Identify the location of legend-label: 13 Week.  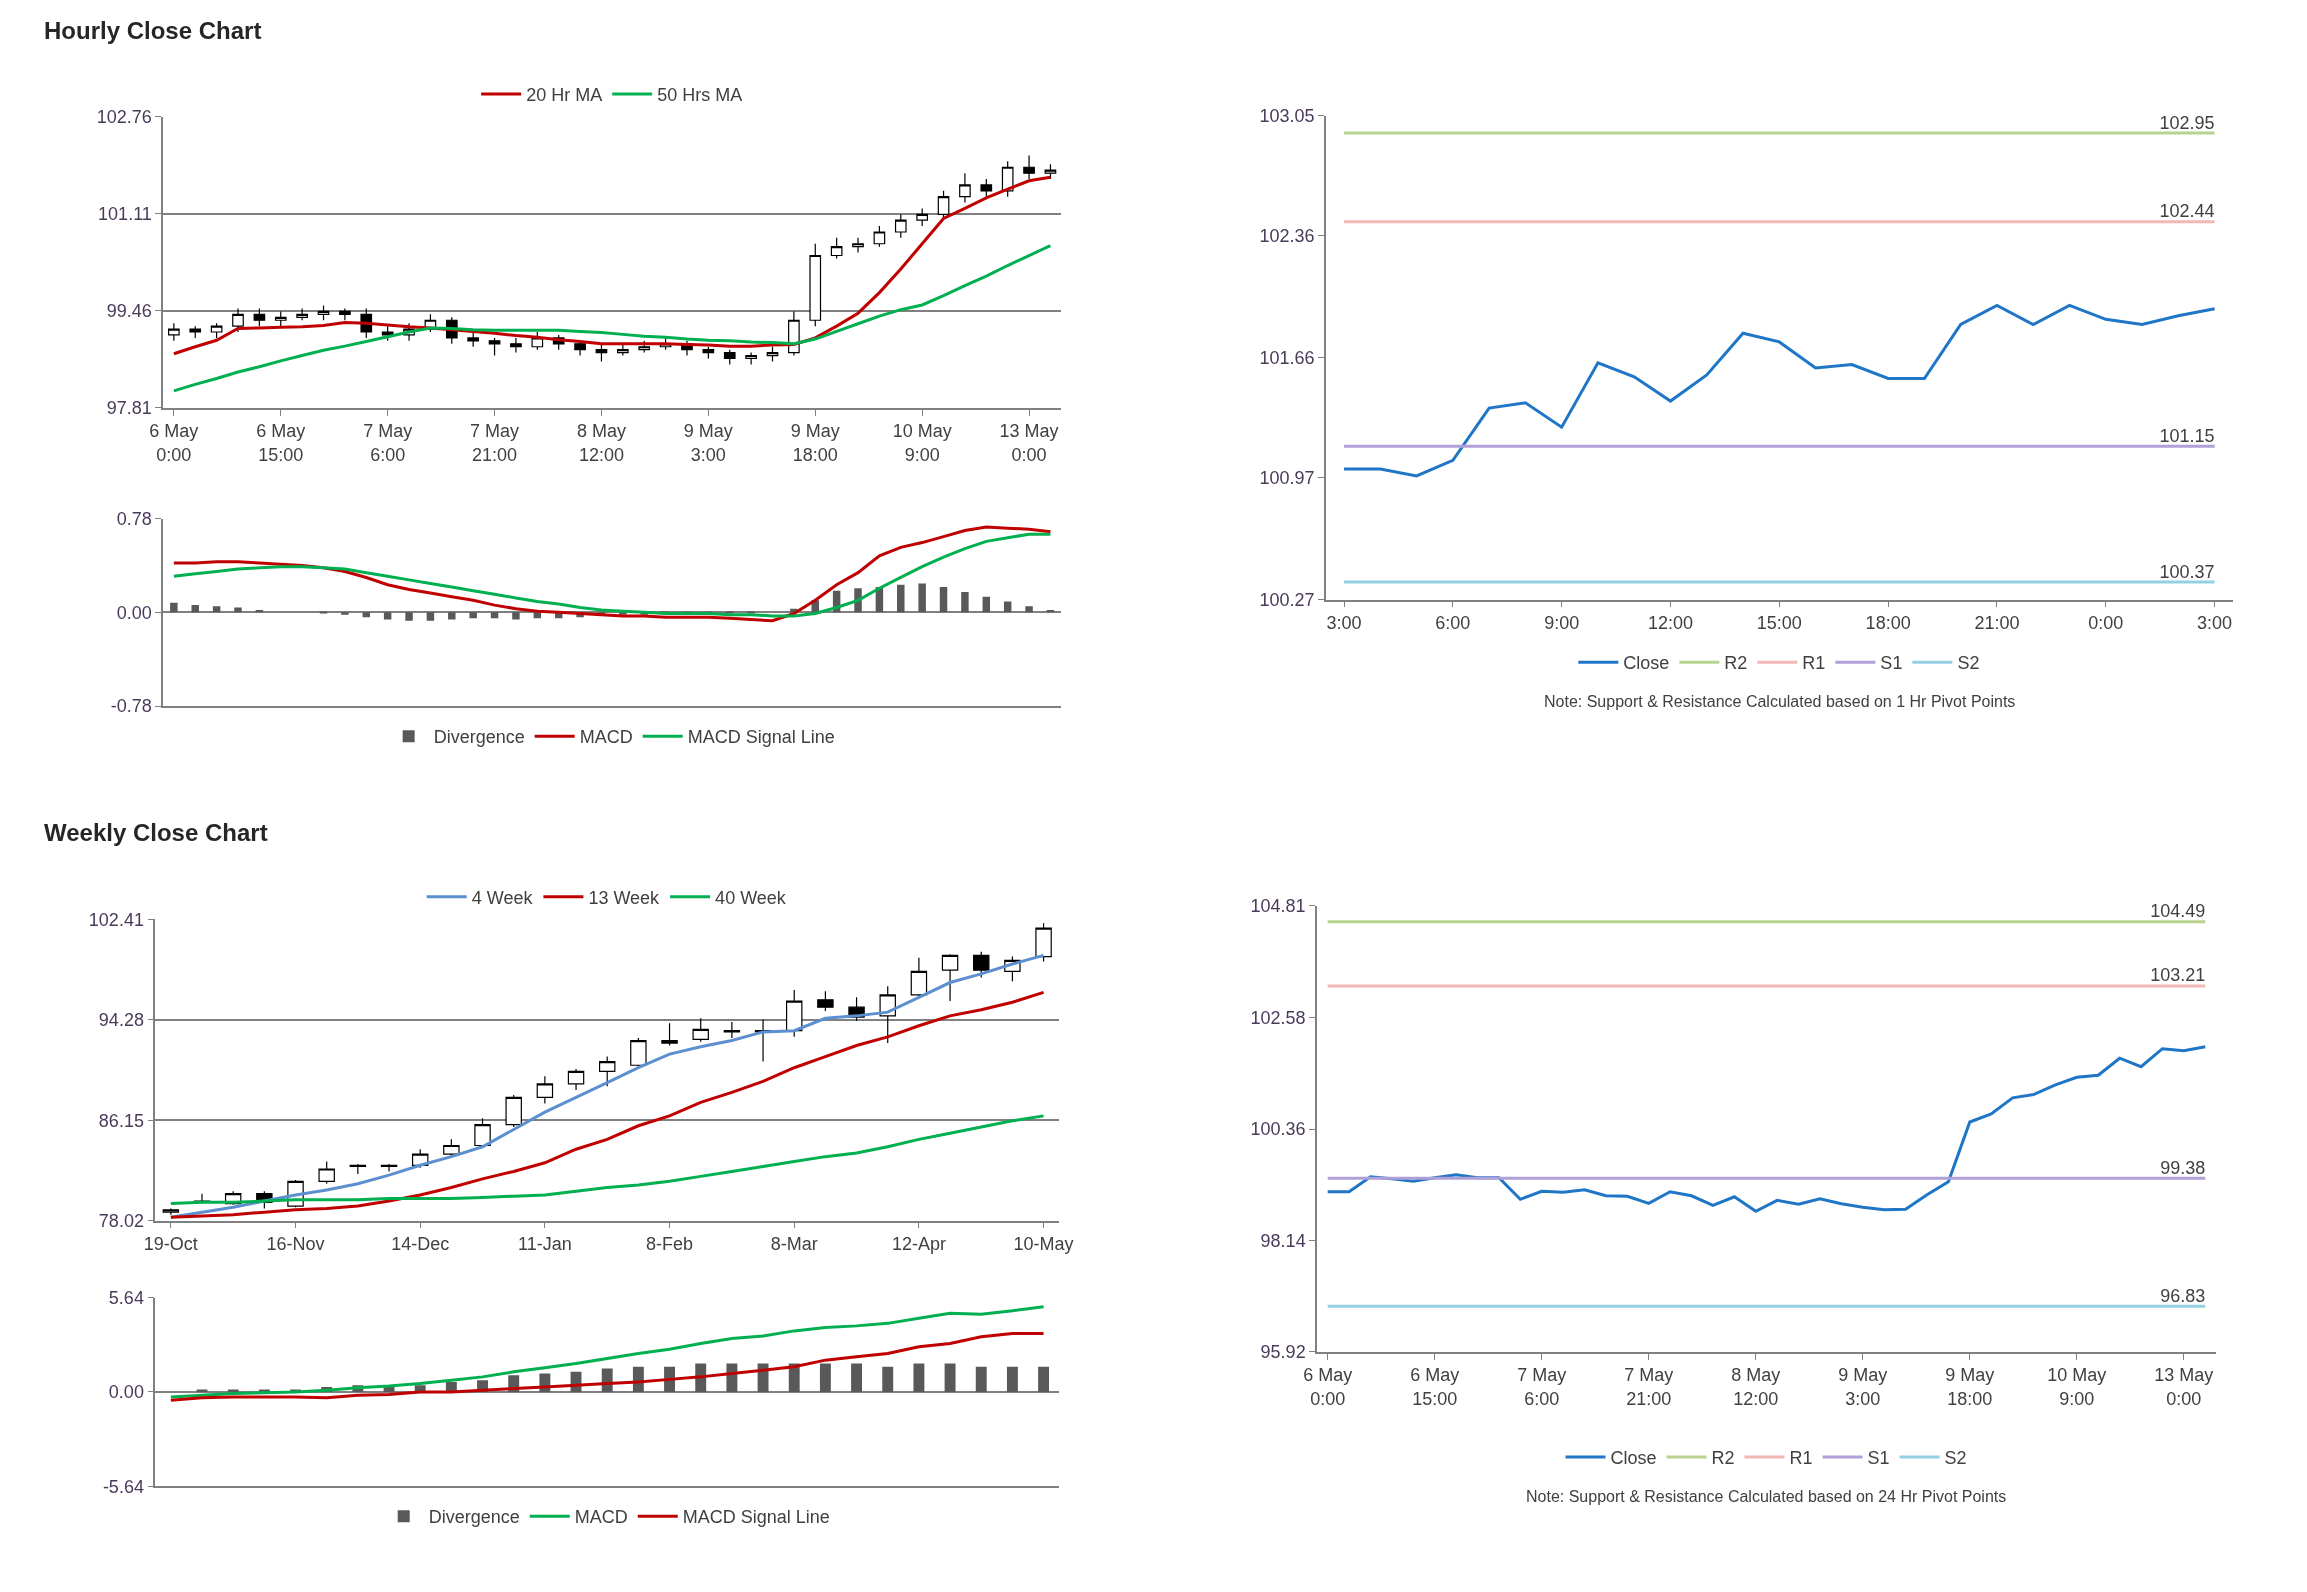
(624, 897).